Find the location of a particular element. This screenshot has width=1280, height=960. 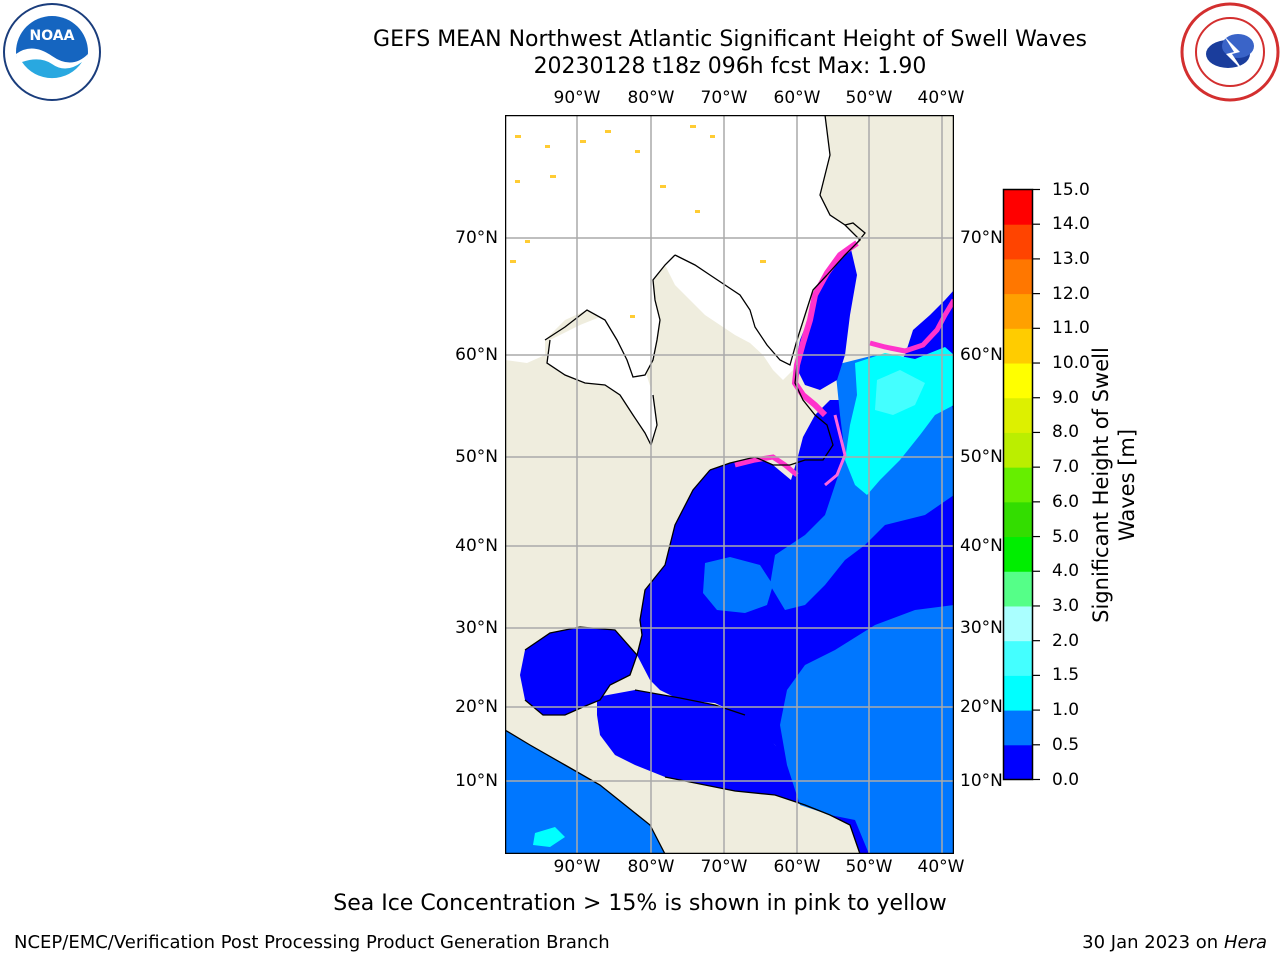

colorbar-tick-label: 3.0 is located at coordinates (1066, 605).